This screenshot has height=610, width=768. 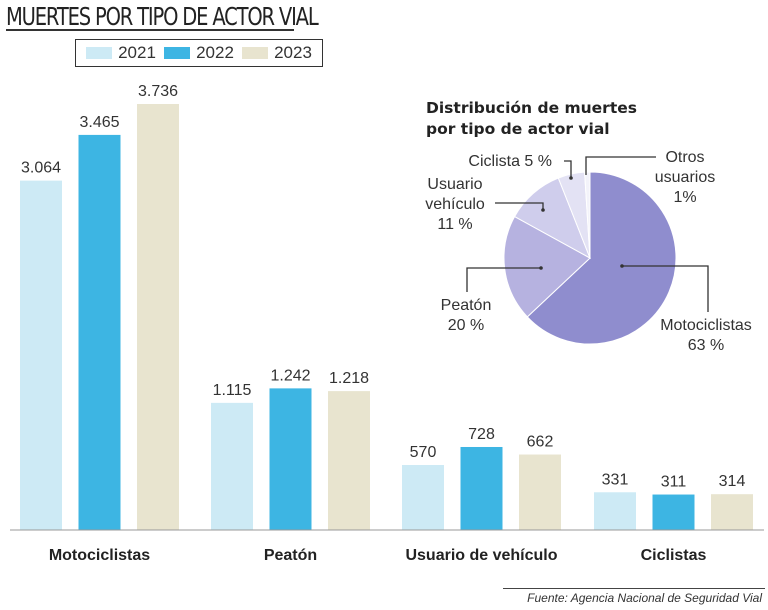 What do you see at coordinates (518, 129) in the screenshot?
I see `pie-title-line: por tipo de actor vial` at bounding box center [518, 129].